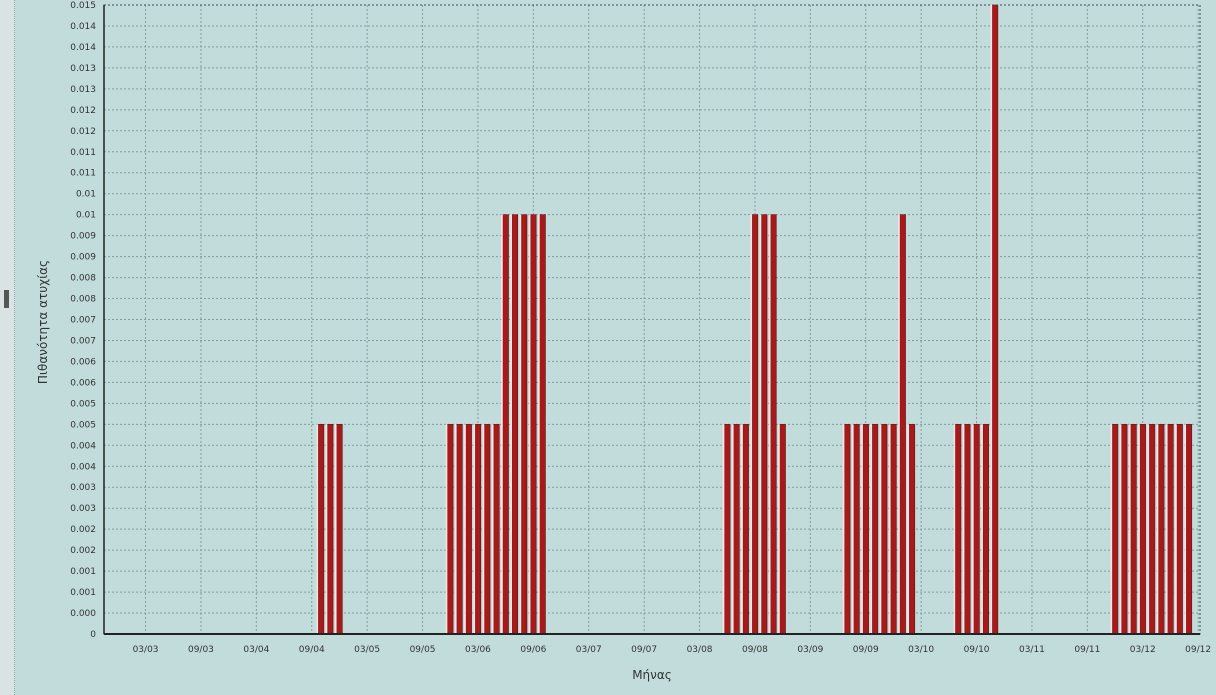 The width and height of the screenshot is (1216, 695). I want to click on x-tick-label: 03/05, so click(367, 650).